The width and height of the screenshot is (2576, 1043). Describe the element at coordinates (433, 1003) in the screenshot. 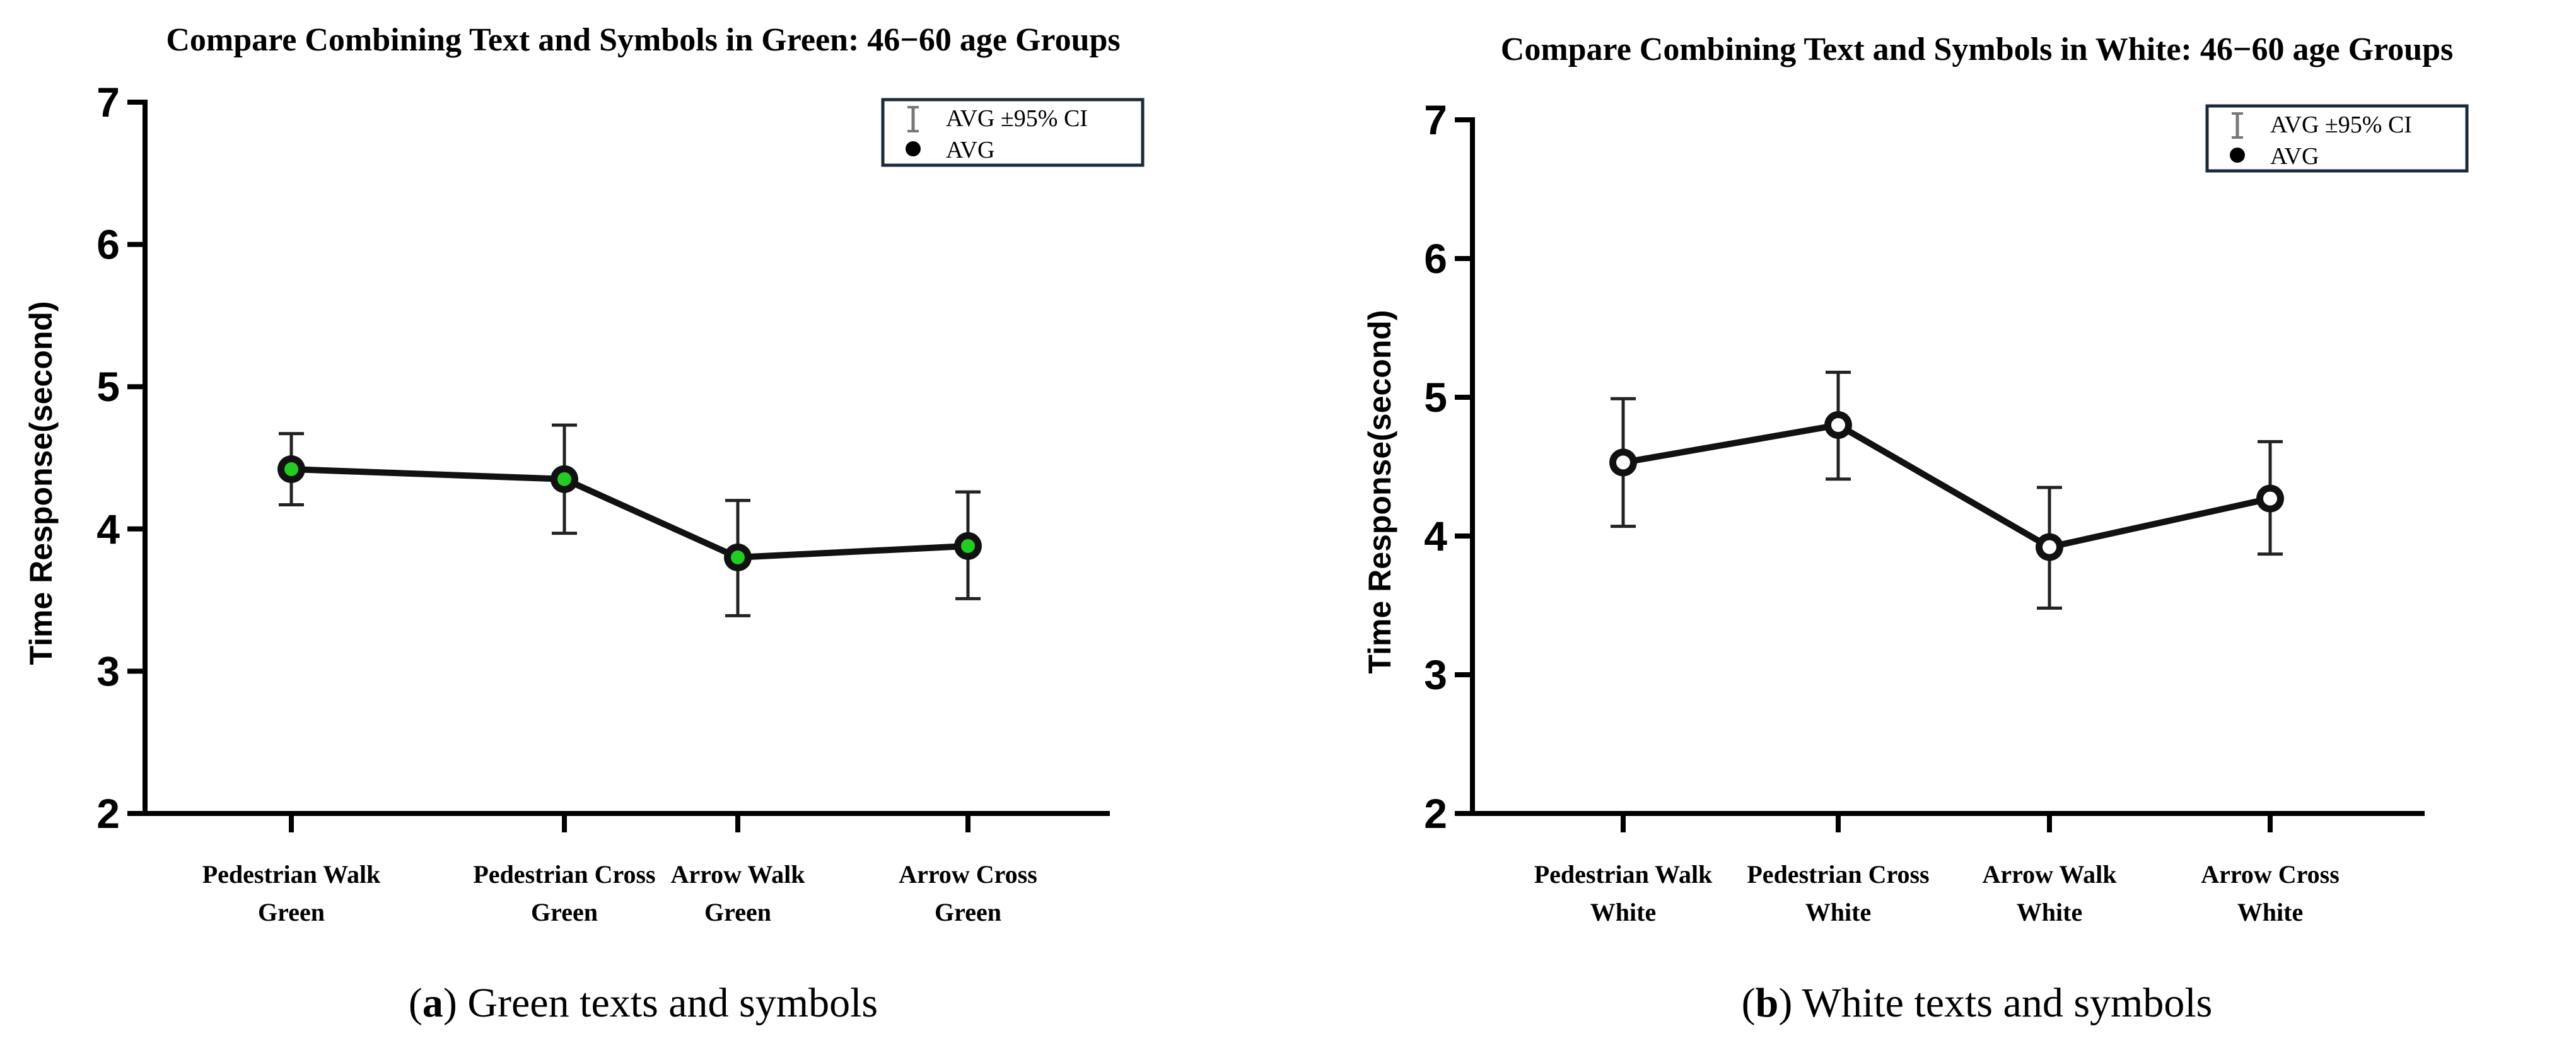

I see `caption-letter: a` at that location.